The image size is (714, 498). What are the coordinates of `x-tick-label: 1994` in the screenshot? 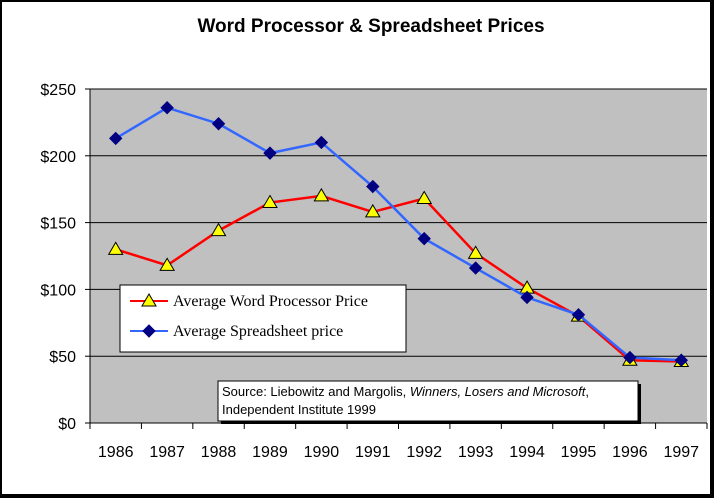 It's located at (527, 452).